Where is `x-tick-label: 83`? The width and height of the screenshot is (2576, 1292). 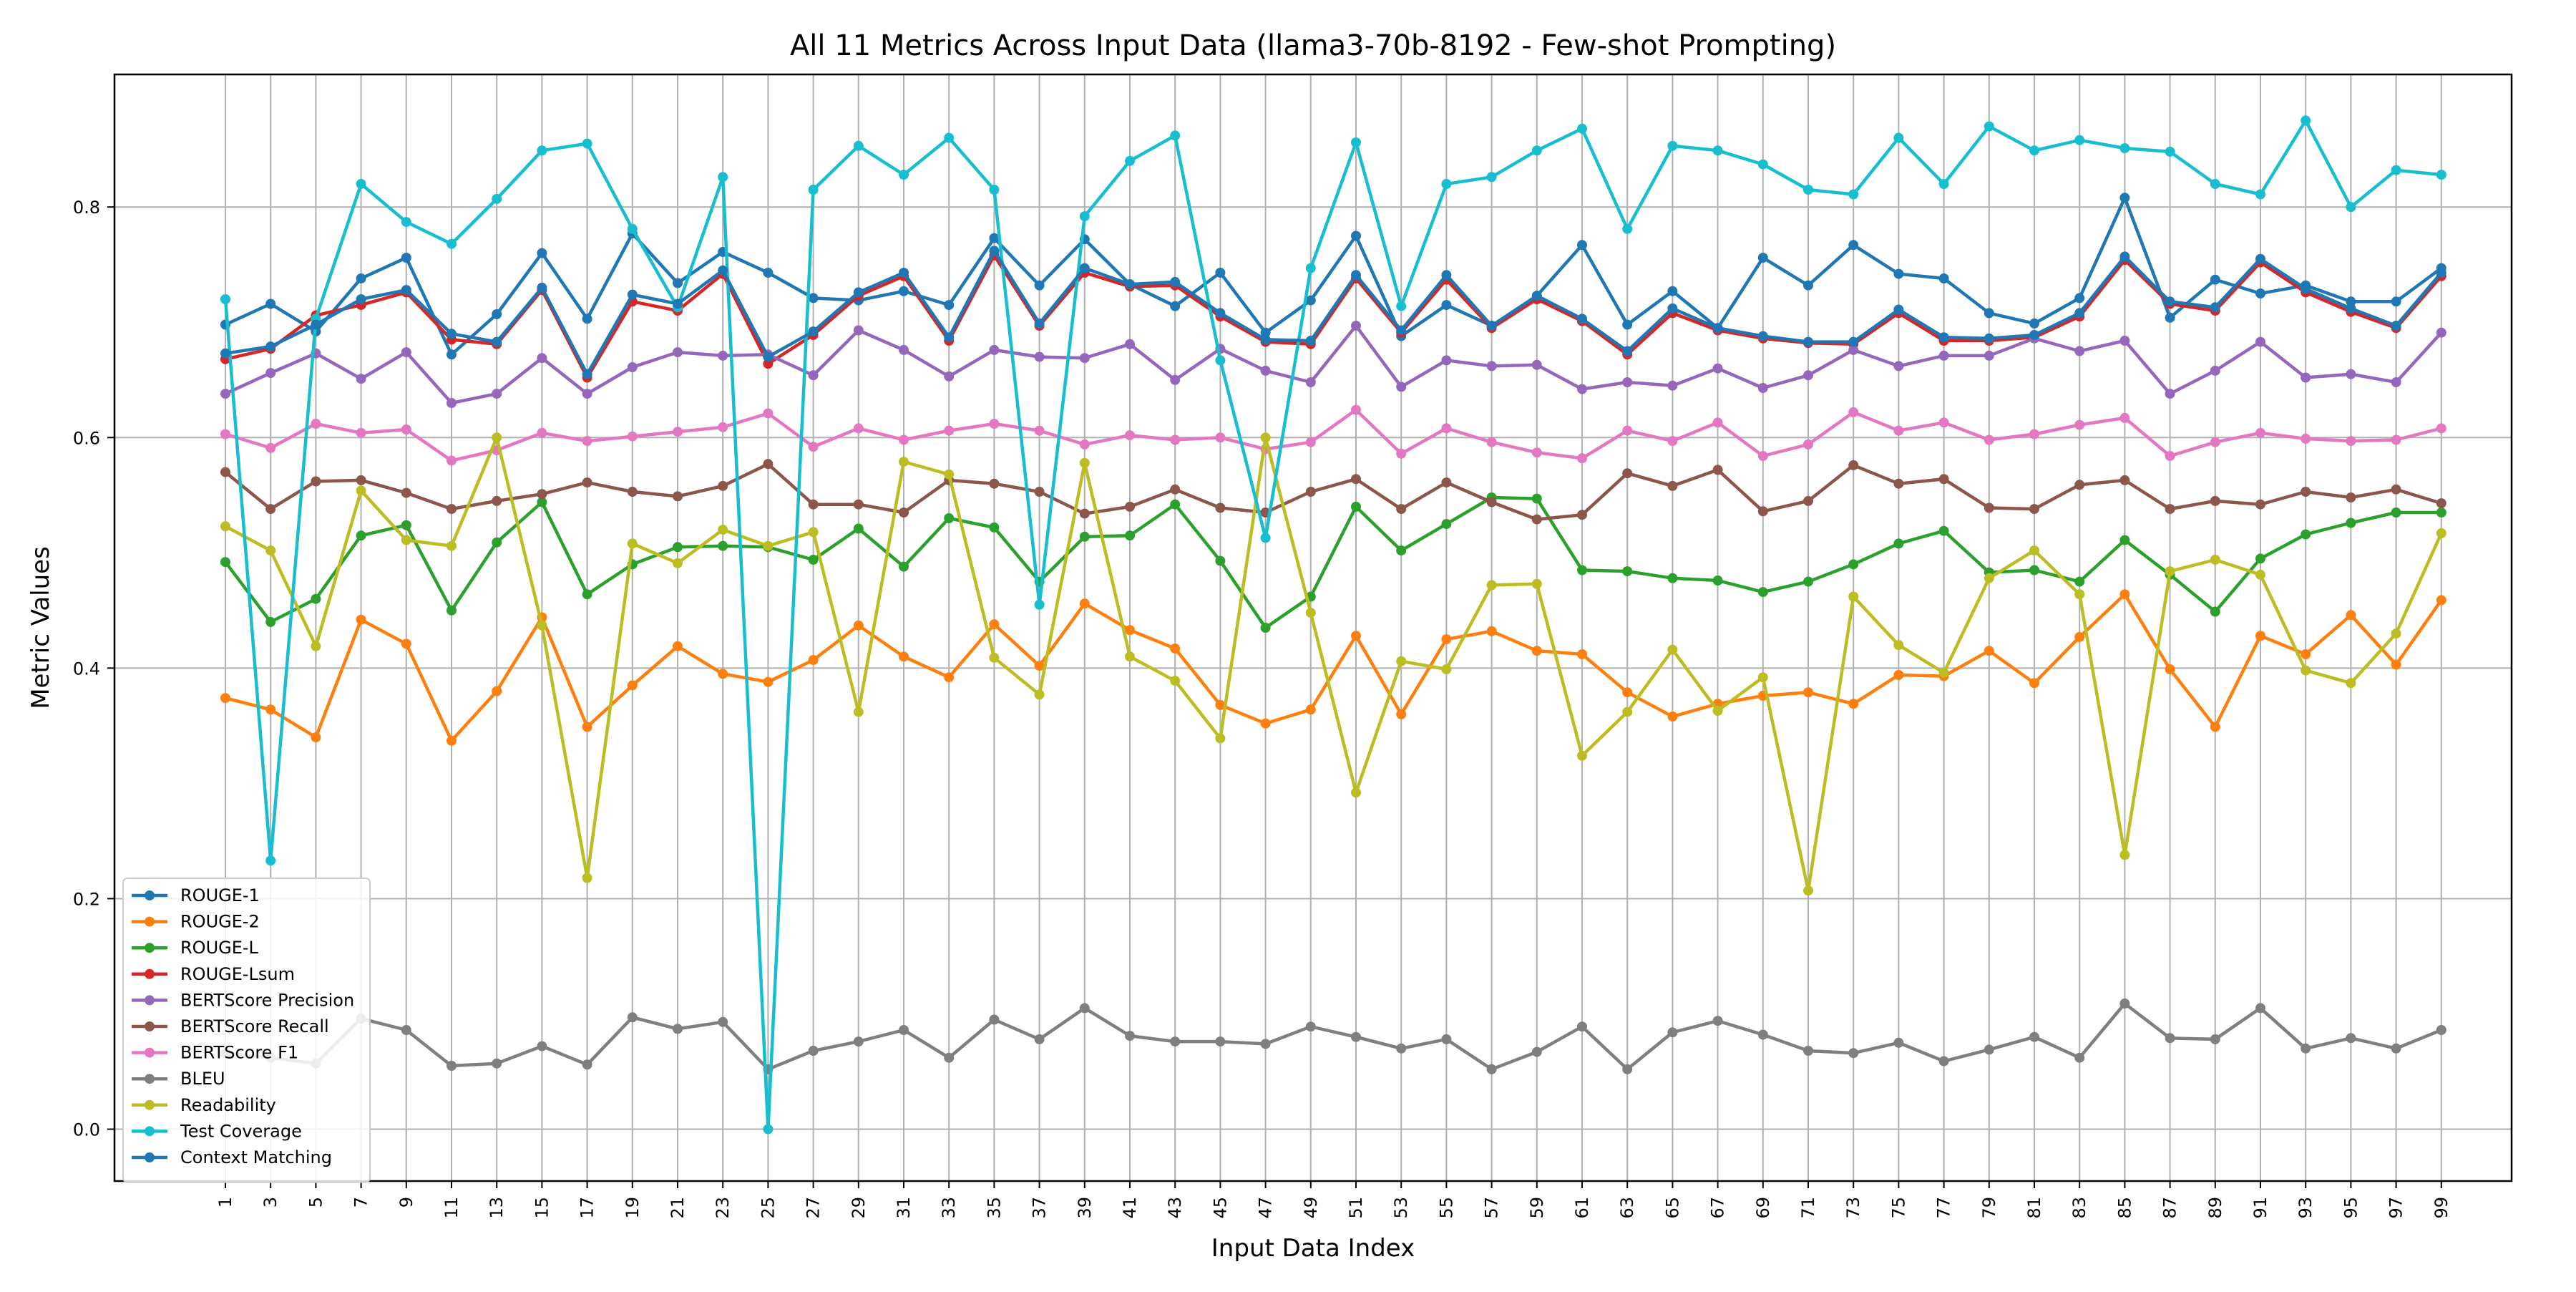
x-tick-label: 83 is located at coordinates (2079, 1208).